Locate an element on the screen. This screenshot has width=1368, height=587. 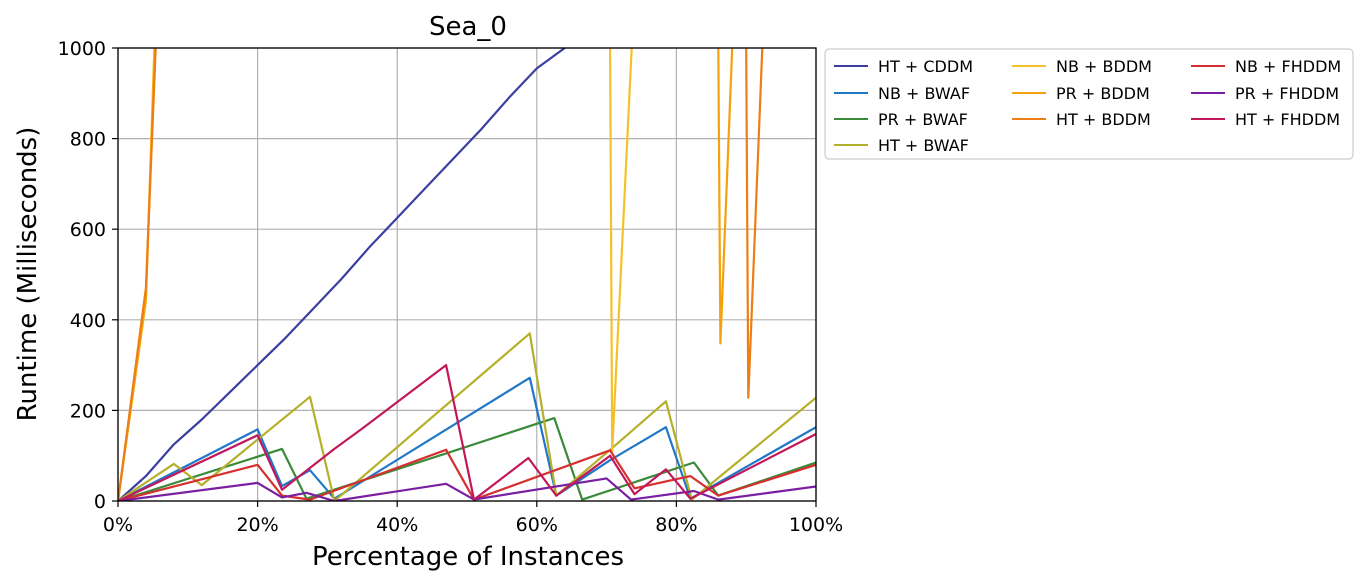
y-tick-label: 800 is located at coordinates (88, 140).